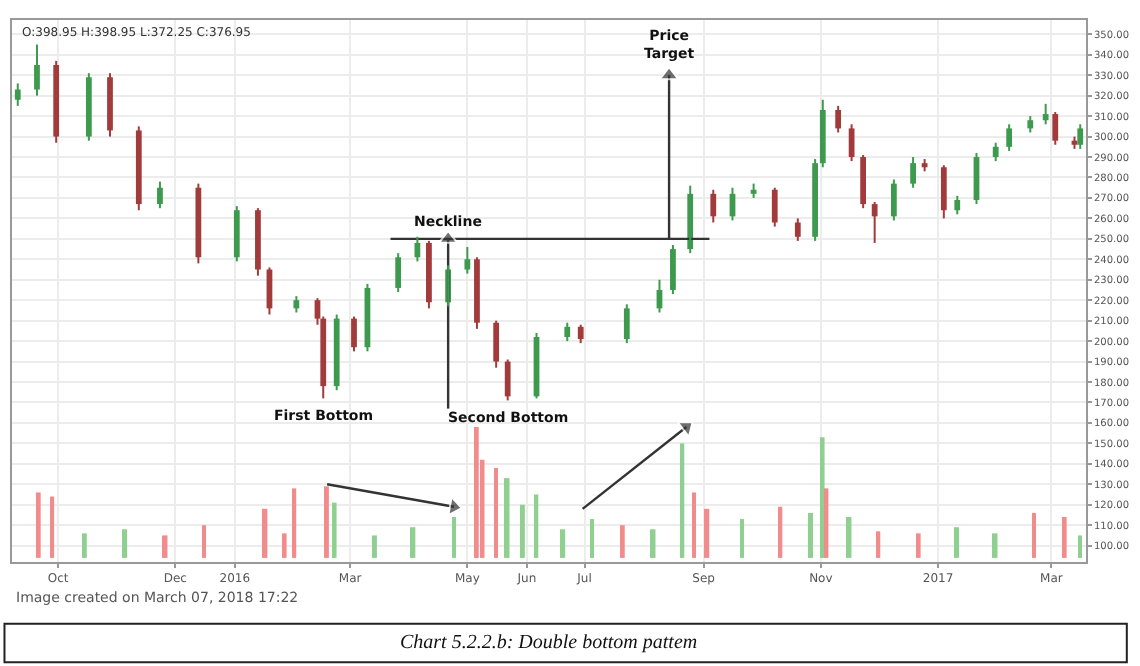  I want to click on caption: Chart 5.2.2.b: Double bottom pattem, so click(549, 643).